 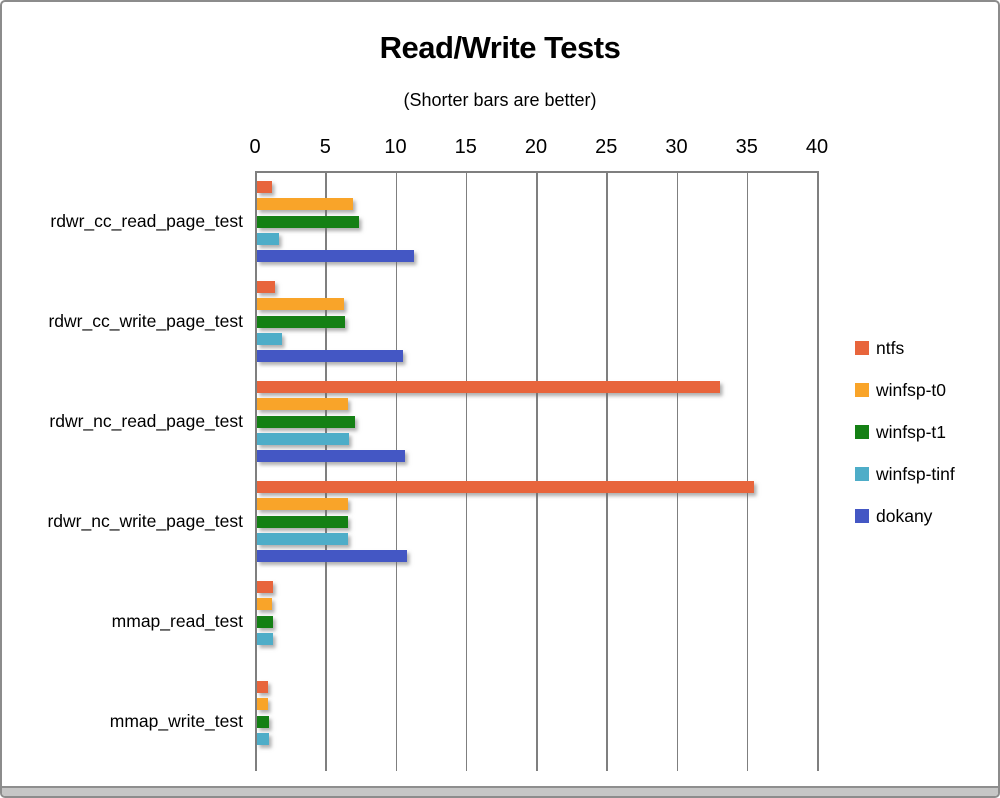 I want to click on legend-item-winfsp-tinf: winfsp-tinf, so click(x=905, y=474).